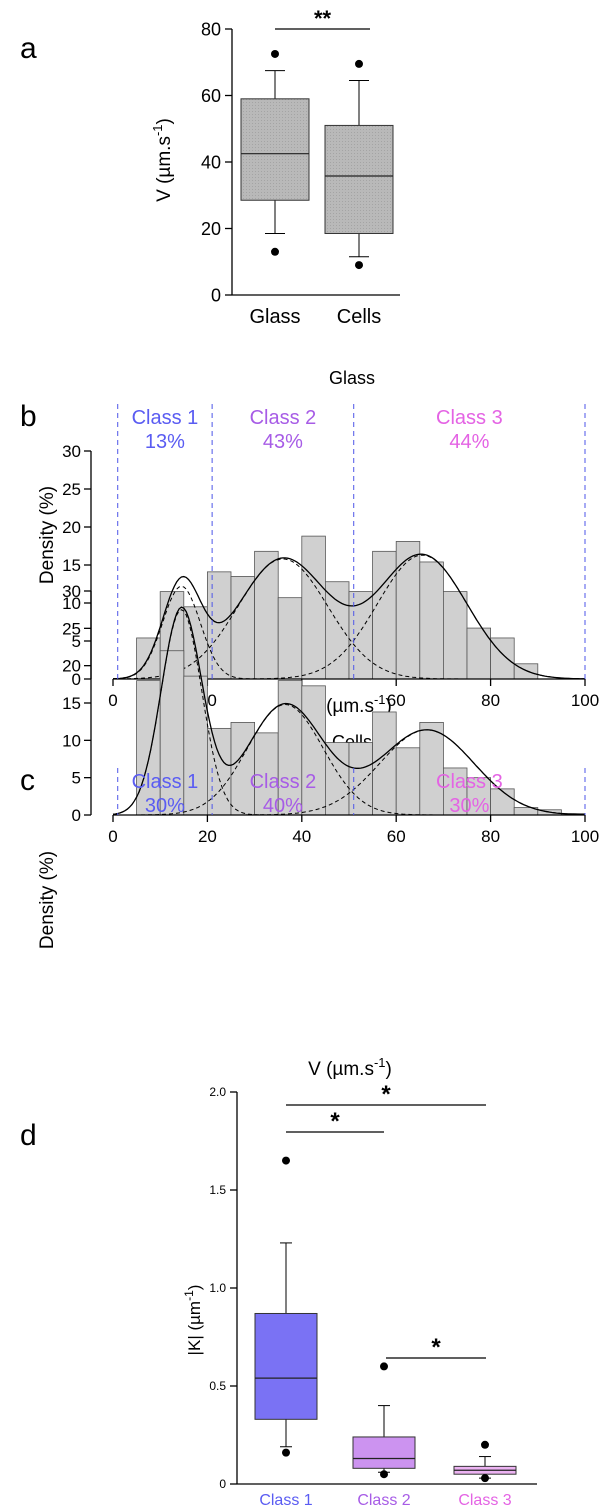 This screenshot has height=1509, width=600. I want to click on y-tick-label: 0.5, so click(217, 1386).